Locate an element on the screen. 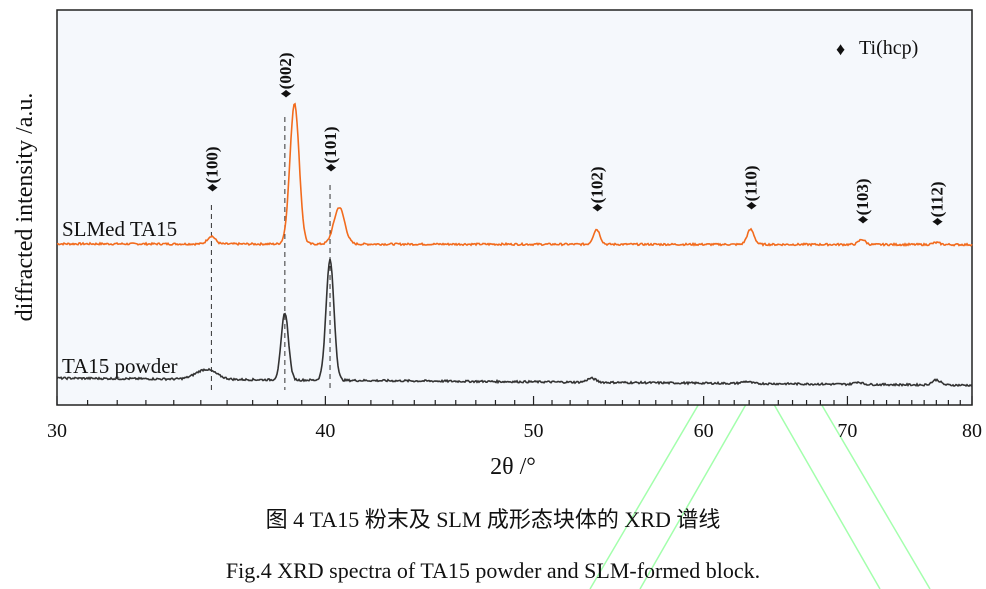 The image size is (986, 589). caption-chinese: 图 4 TA15 粉末及 SLM 成形态块体的 XRD 谱线 is located at coordinates (493, 519).